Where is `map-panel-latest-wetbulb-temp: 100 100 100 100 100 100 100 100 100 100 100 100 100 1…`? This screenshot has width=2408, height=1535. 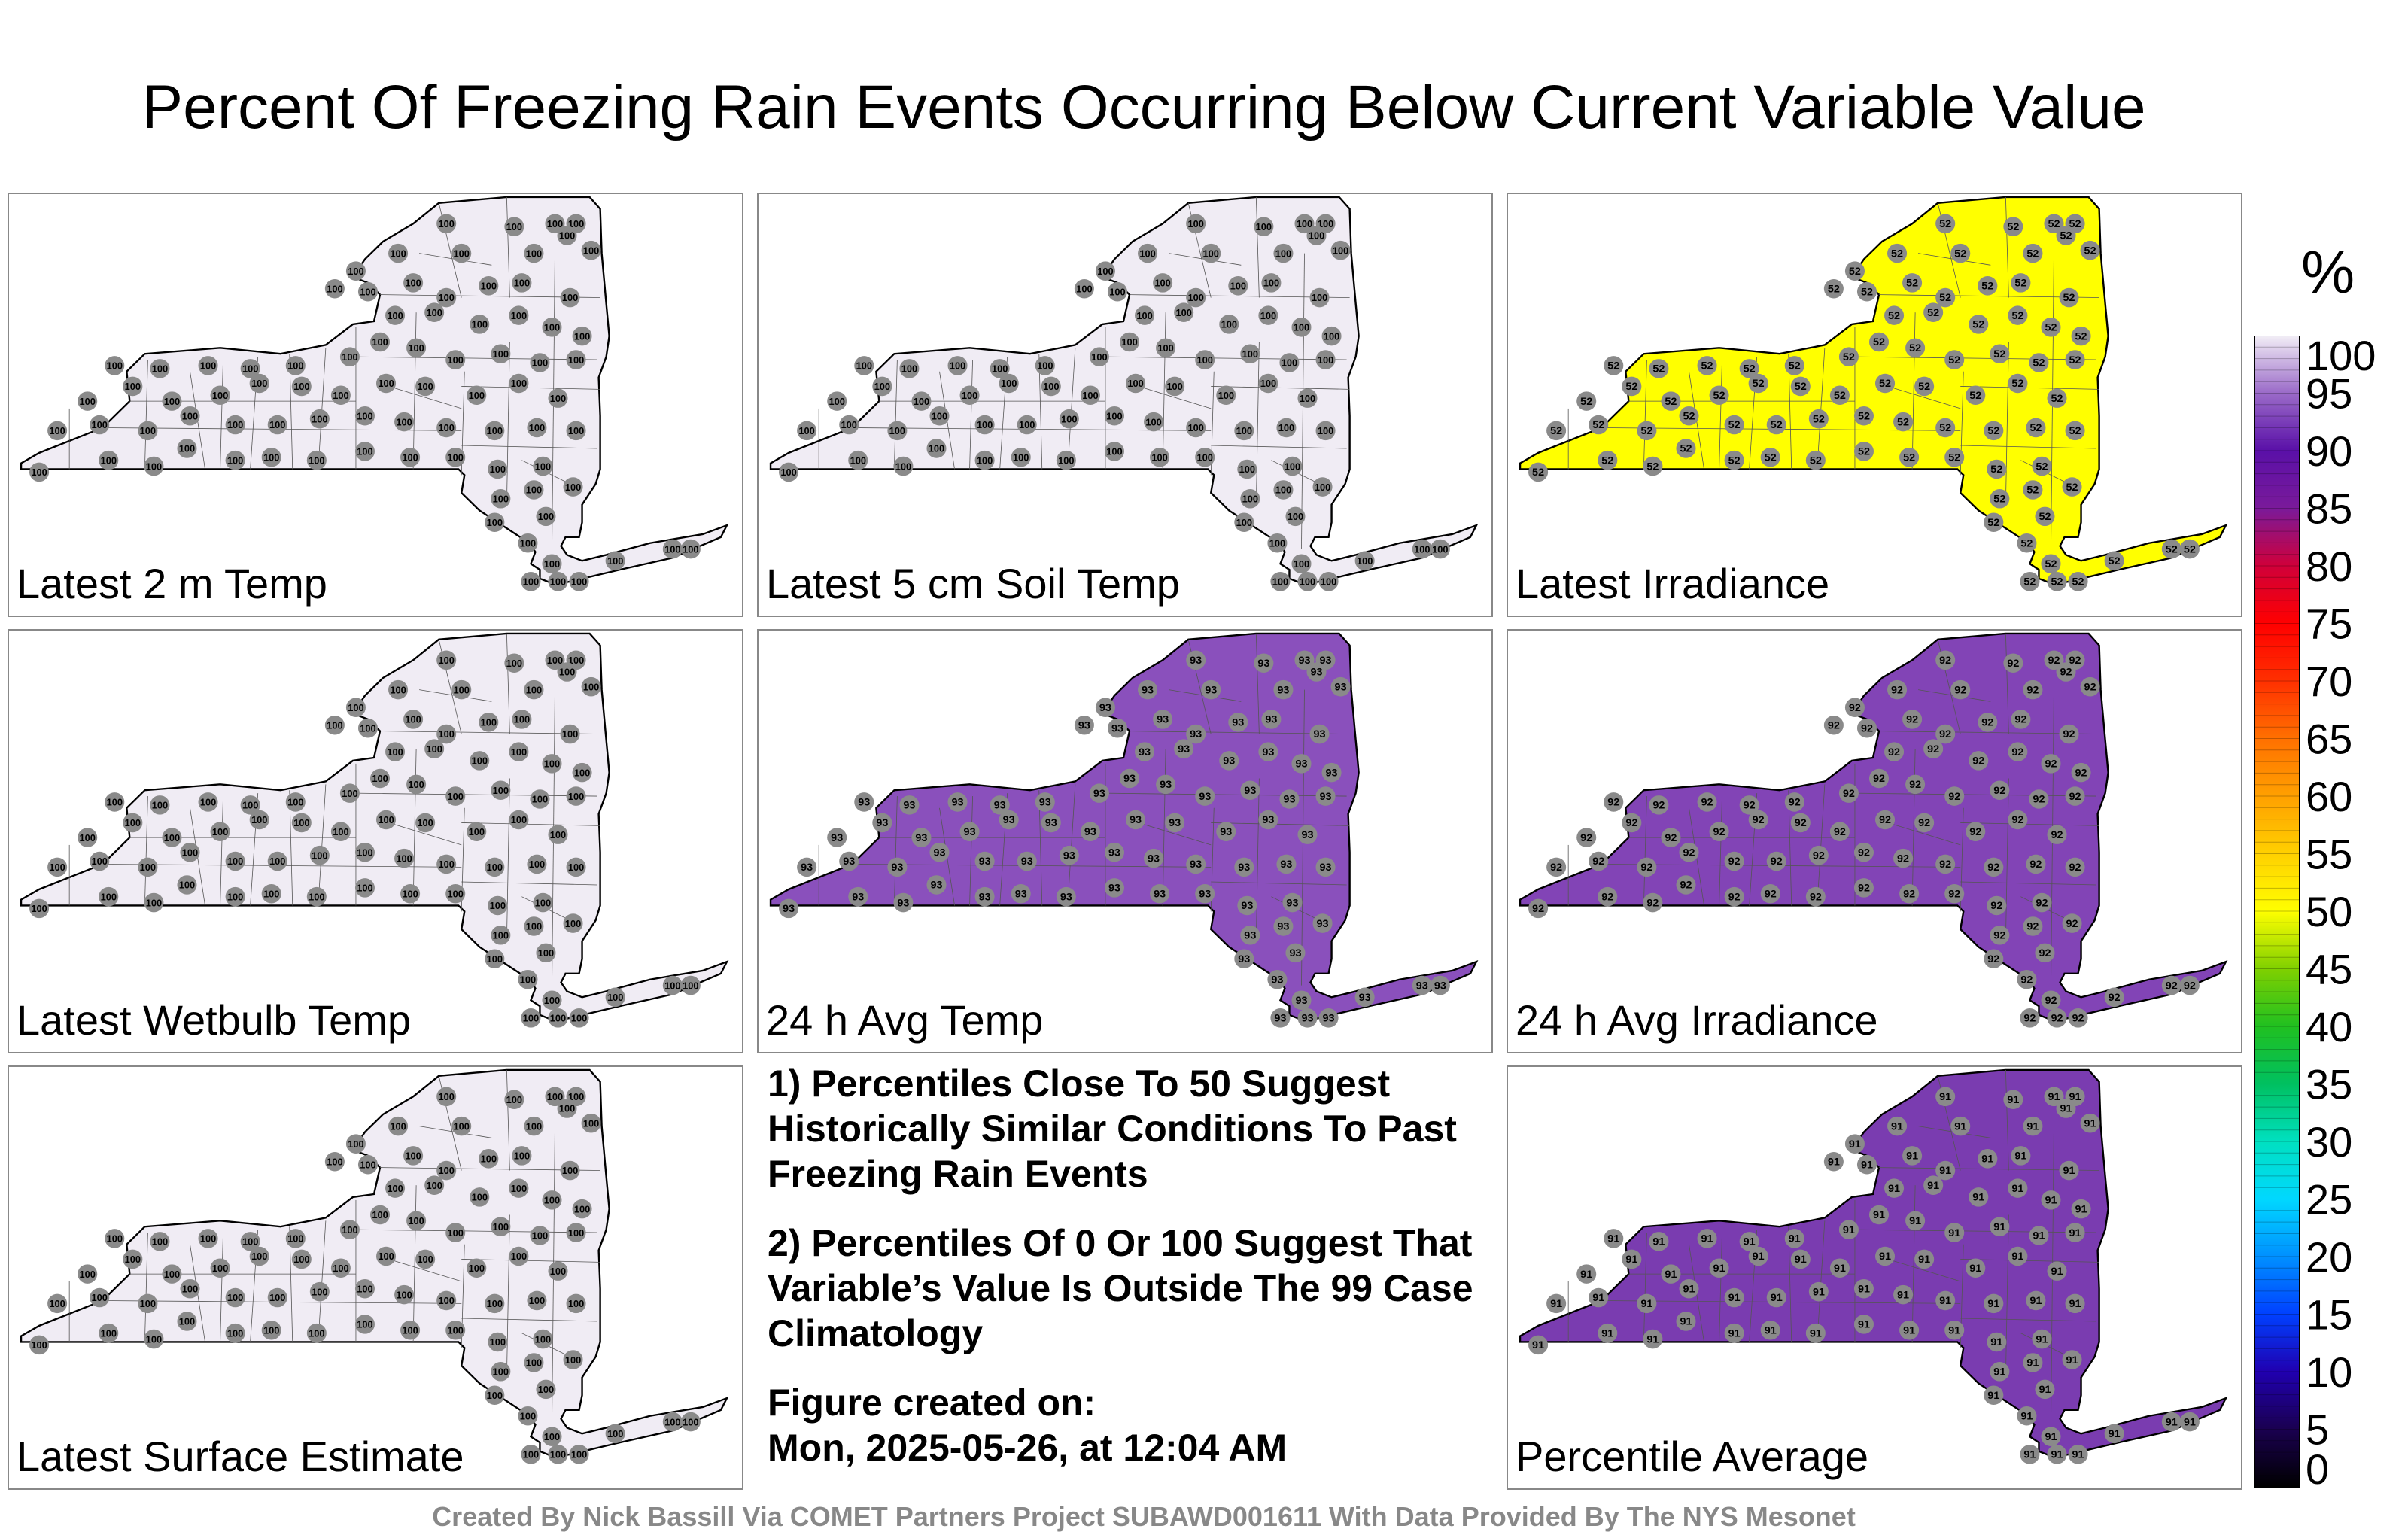 map-panel-latest-wetbulb-temp: 100 100 100 100 100 100 100 100 100 100 100 100 100 1… is located at coordinates (375, 841).